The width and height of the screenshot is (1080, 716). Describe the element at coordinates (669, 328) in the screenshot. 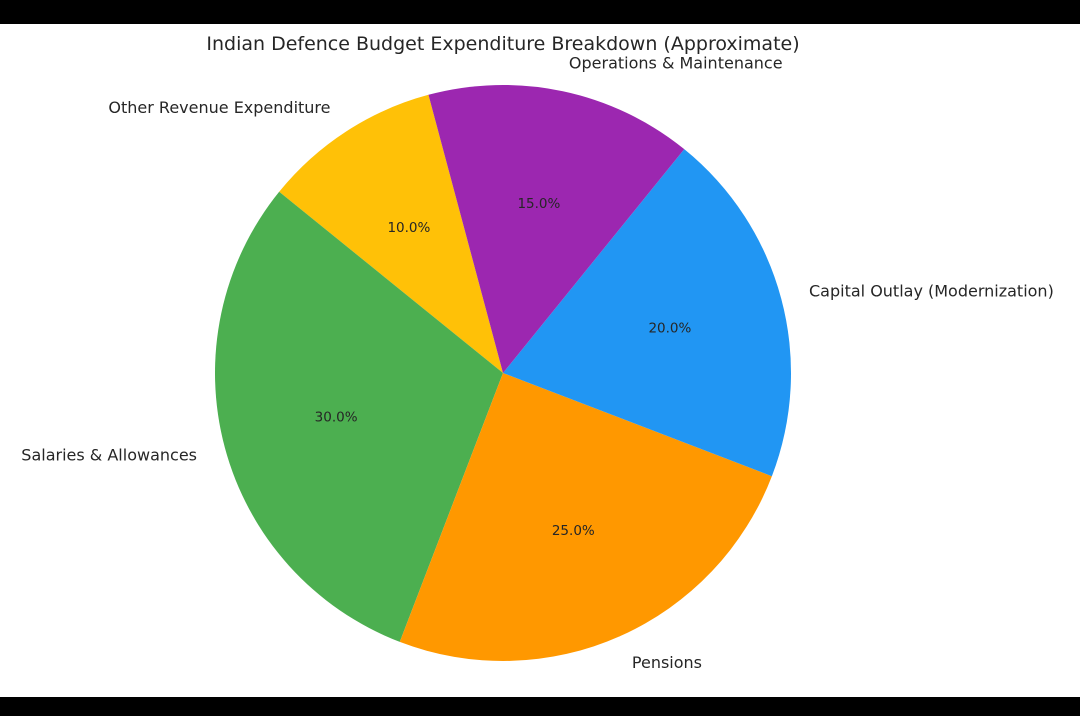

I see `percent-label-capital-outlay-modernization: 20.0%` at that location.